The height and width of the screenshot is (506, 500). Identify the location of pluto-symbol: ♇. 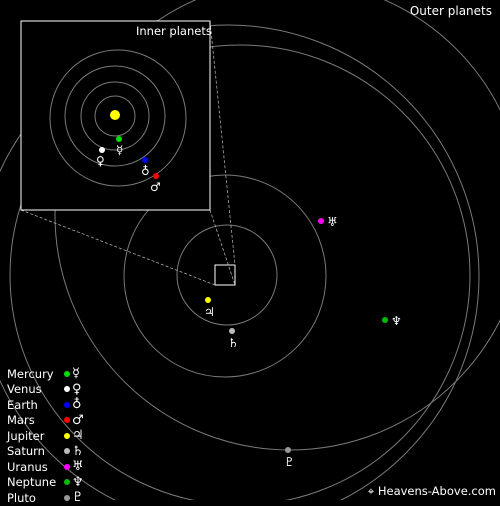
(289, 462).